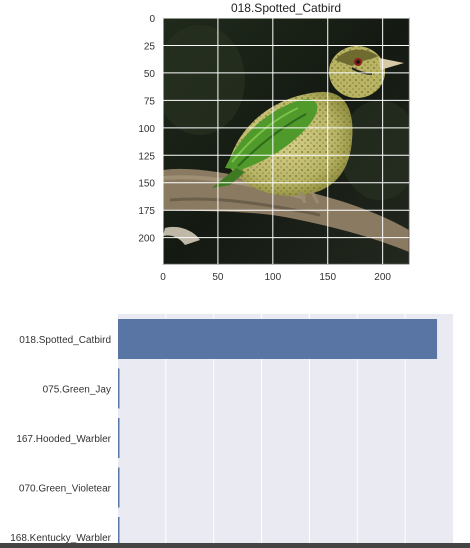 Image resolution: width=470 pixels, height=548 pixels. What do you see at coordinates (77, 390) in the screenshot?
I see `bar-category-label: 075.Green_Jay` at bounding box center [77, 390].